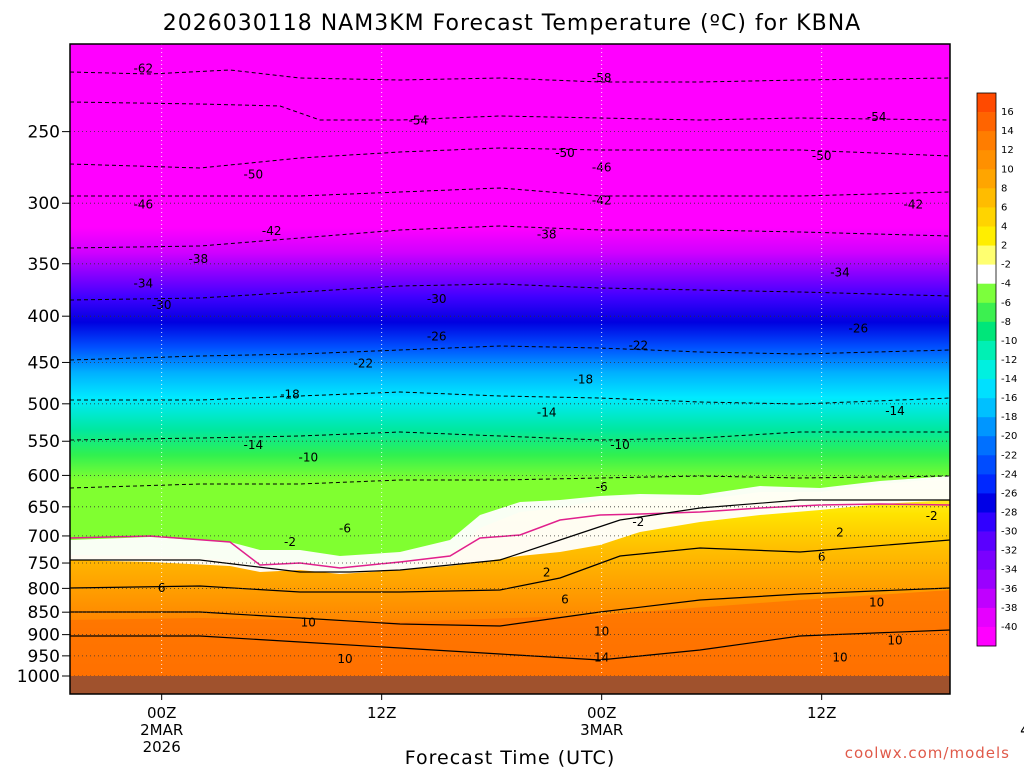  Describe the element at coordinates (1009, 608) in the screenshot. I see `colorbar-label: -38` at that location.